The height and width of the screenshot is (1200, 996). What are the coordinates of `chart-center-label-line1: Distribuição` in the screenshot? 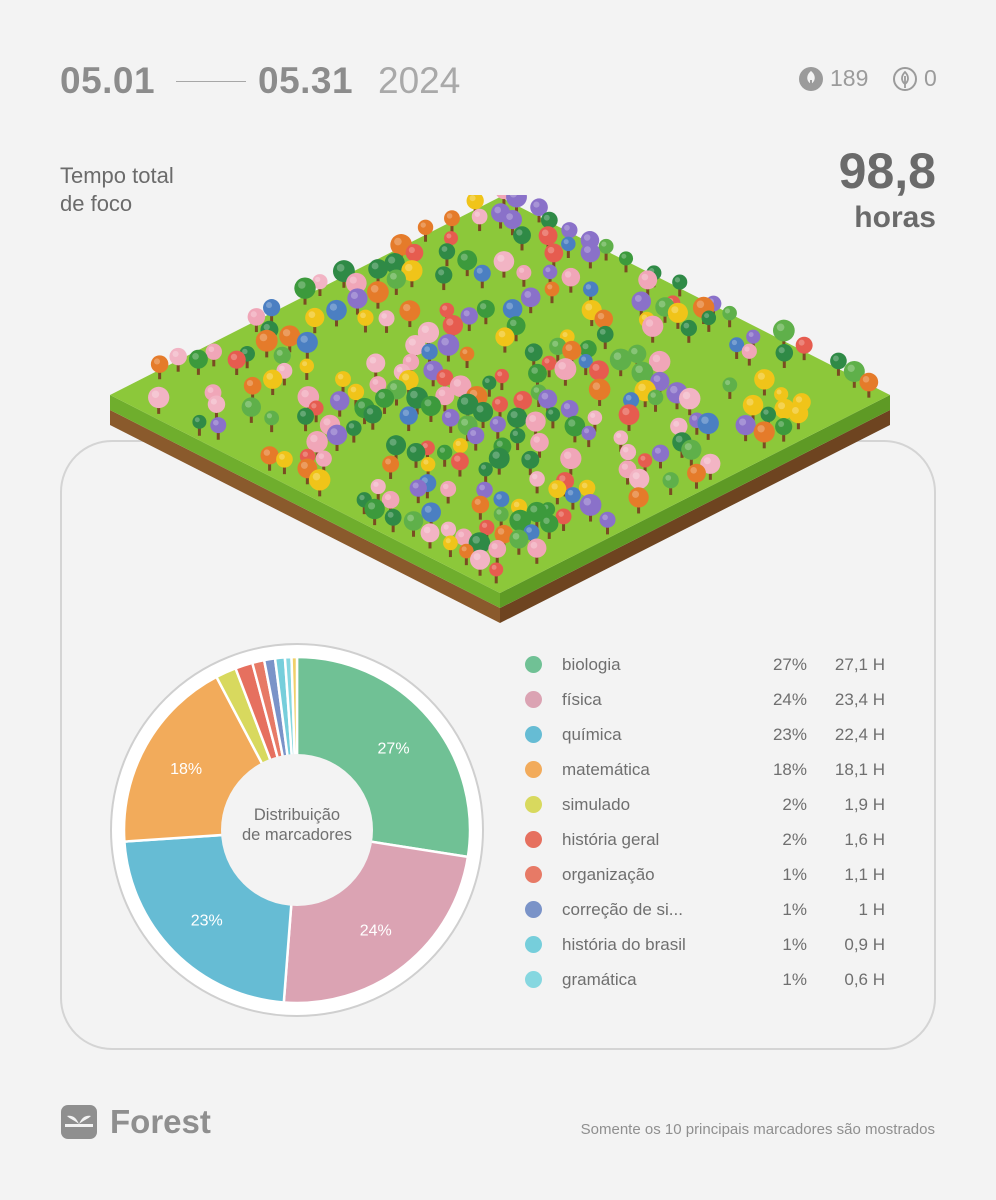 It's located at (297, 815).